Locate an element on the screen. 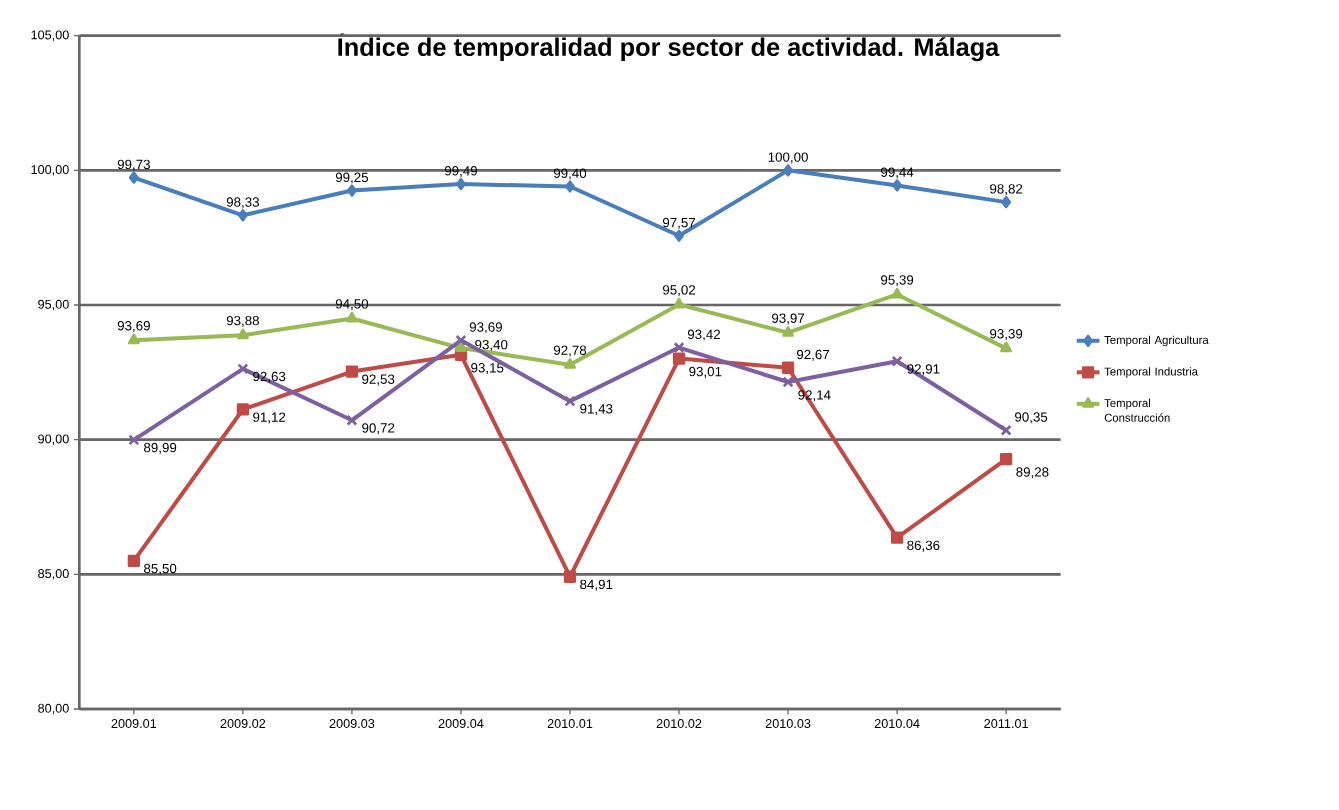 This screenshot has width=1339, height=810. data-label: 86,36 is located at coordinates (923, 546).